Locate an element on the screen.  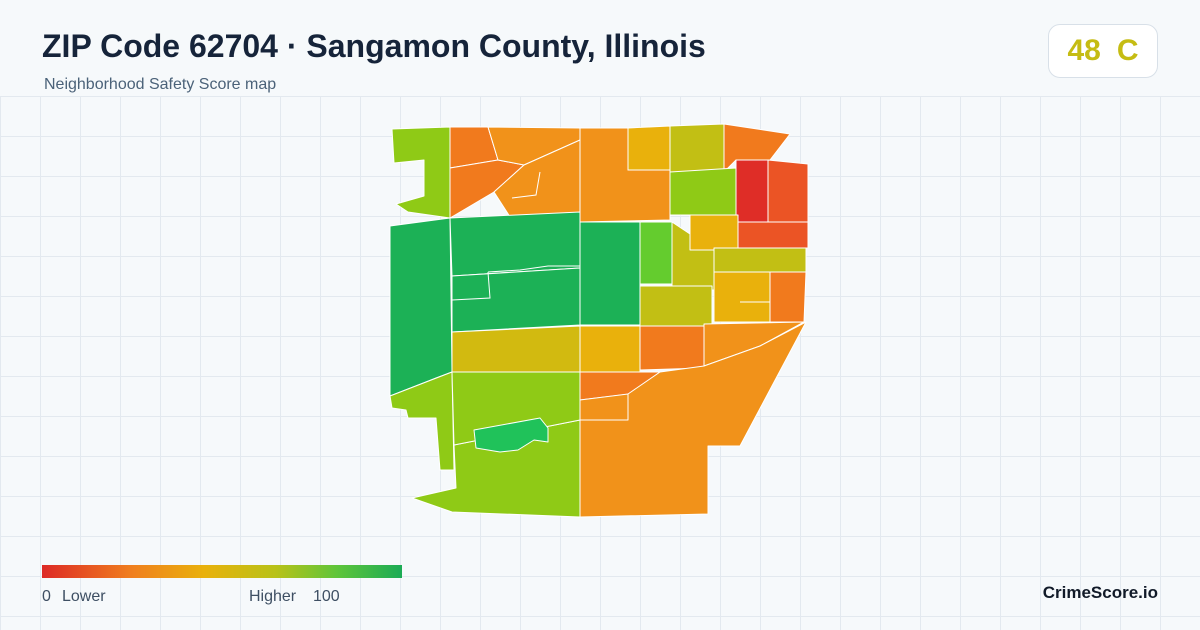
map-region-ne-red-orange is located at coordinates (788, 191).